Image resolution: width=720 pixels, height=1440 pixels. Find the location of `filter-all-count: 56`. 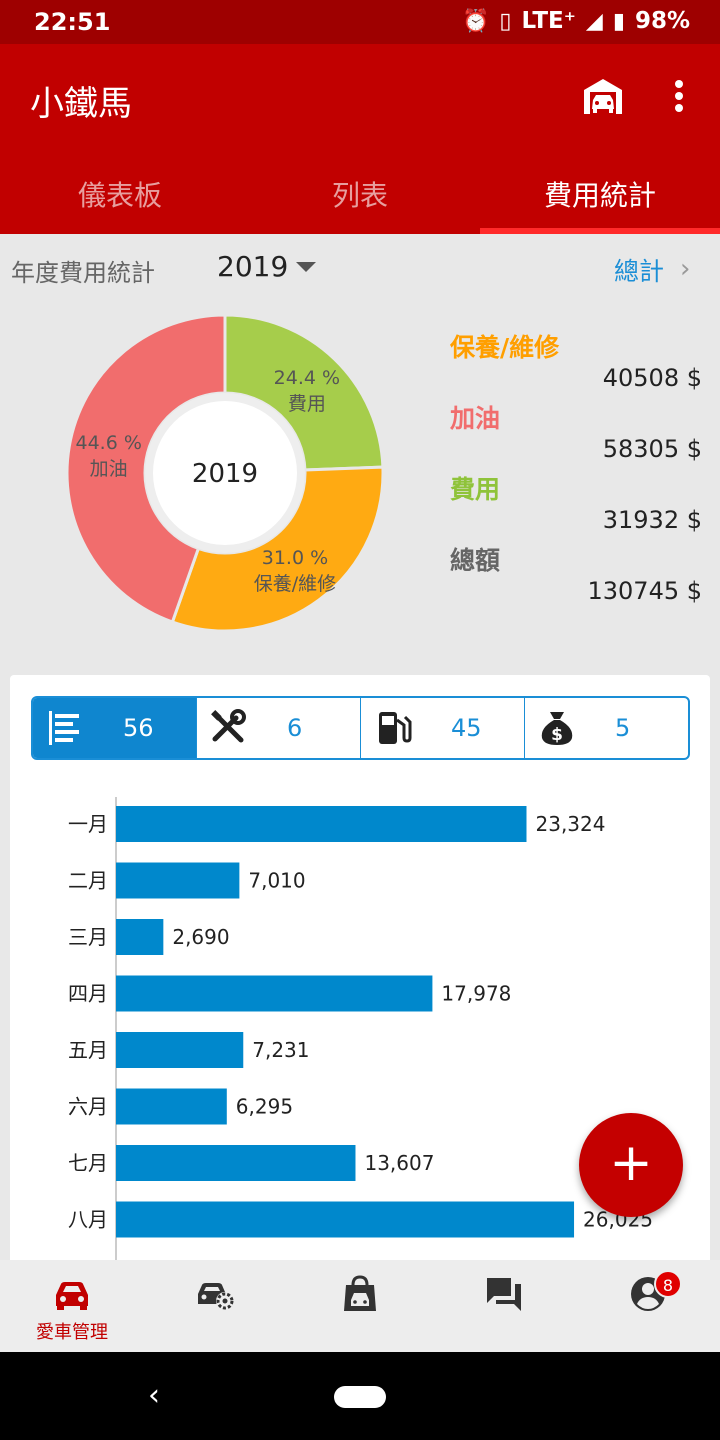

filter-all-count: 56 is located at coordinates (138, 728).